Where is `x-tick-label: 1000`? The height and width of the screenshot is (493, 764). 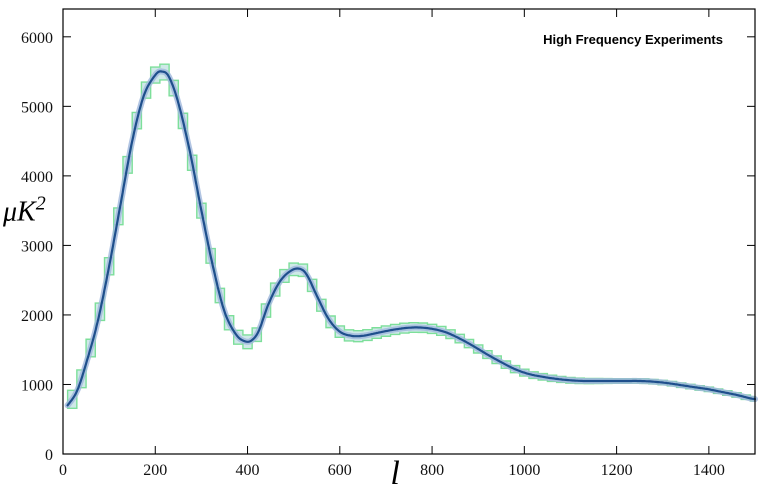
x-tick-label: 1000 is located at coordinates (524, 470).